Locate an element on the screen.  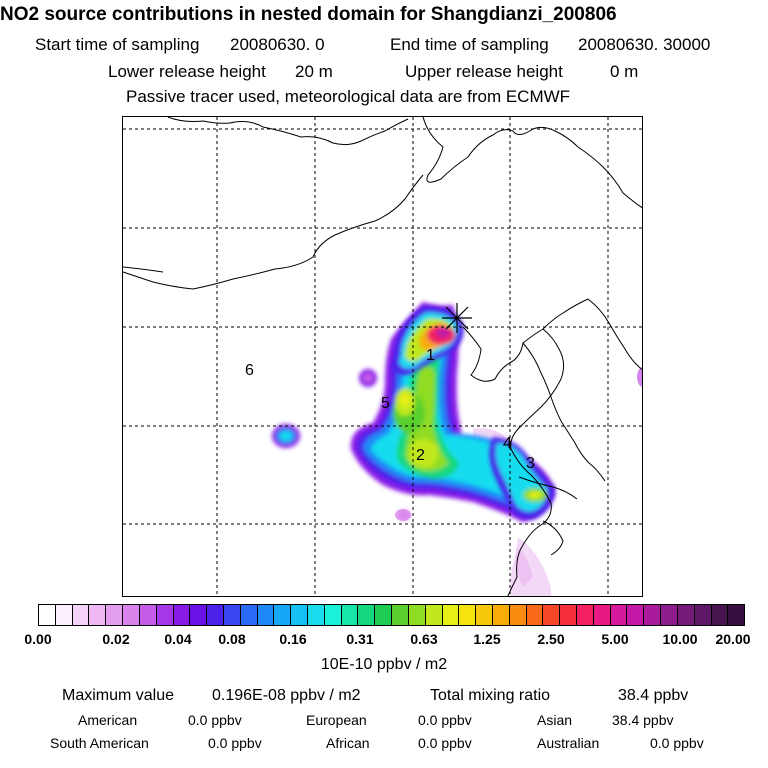
region-south-american-name: South American is located at coordinates (99, 743).